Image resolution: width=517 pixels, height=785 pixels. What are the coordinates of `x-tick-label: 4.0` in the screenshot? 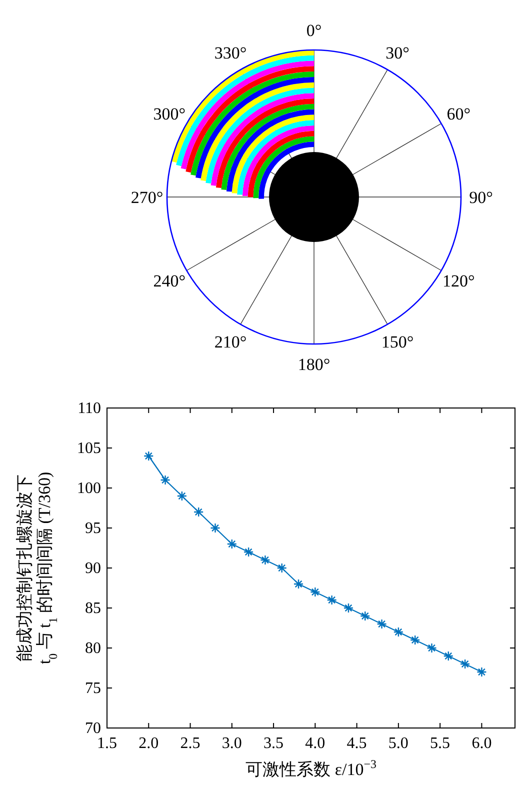 It's located at (315, 743).